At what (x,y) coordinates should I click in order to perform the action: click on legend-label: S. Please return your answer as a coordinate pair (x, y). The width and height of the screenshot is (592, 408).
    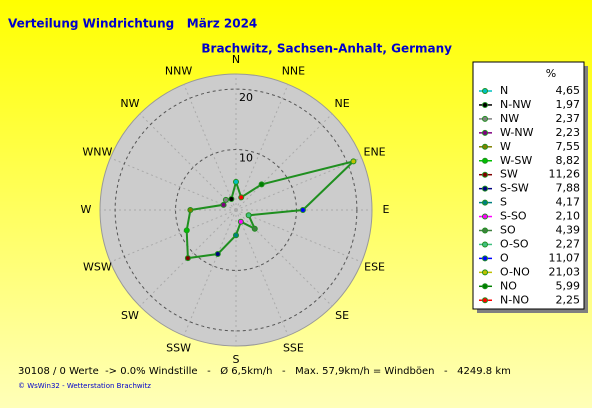
    Looking at the image, I should click on (503, 202).